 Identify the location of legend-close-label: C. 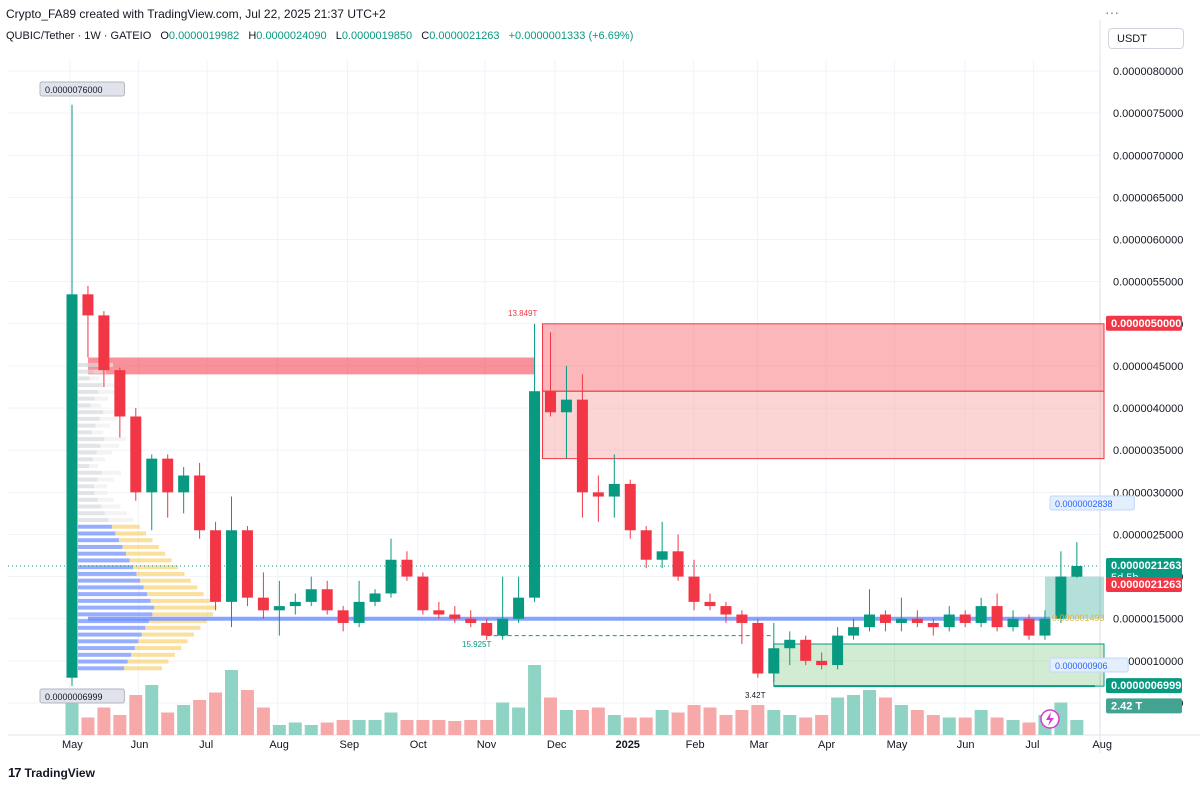
(425, 36).